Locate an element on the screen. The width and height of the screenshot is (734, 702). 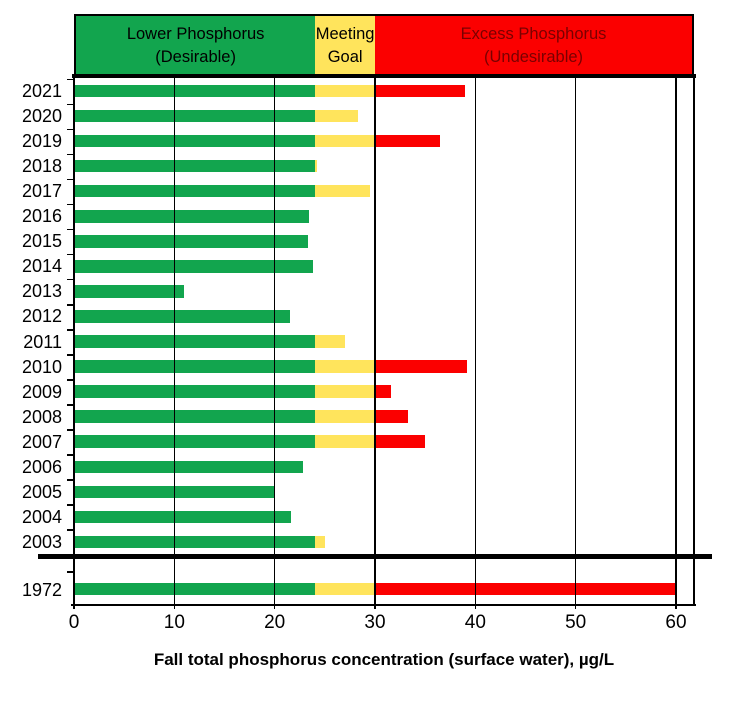
bar-2019-green is located at coordinates (194, 141).